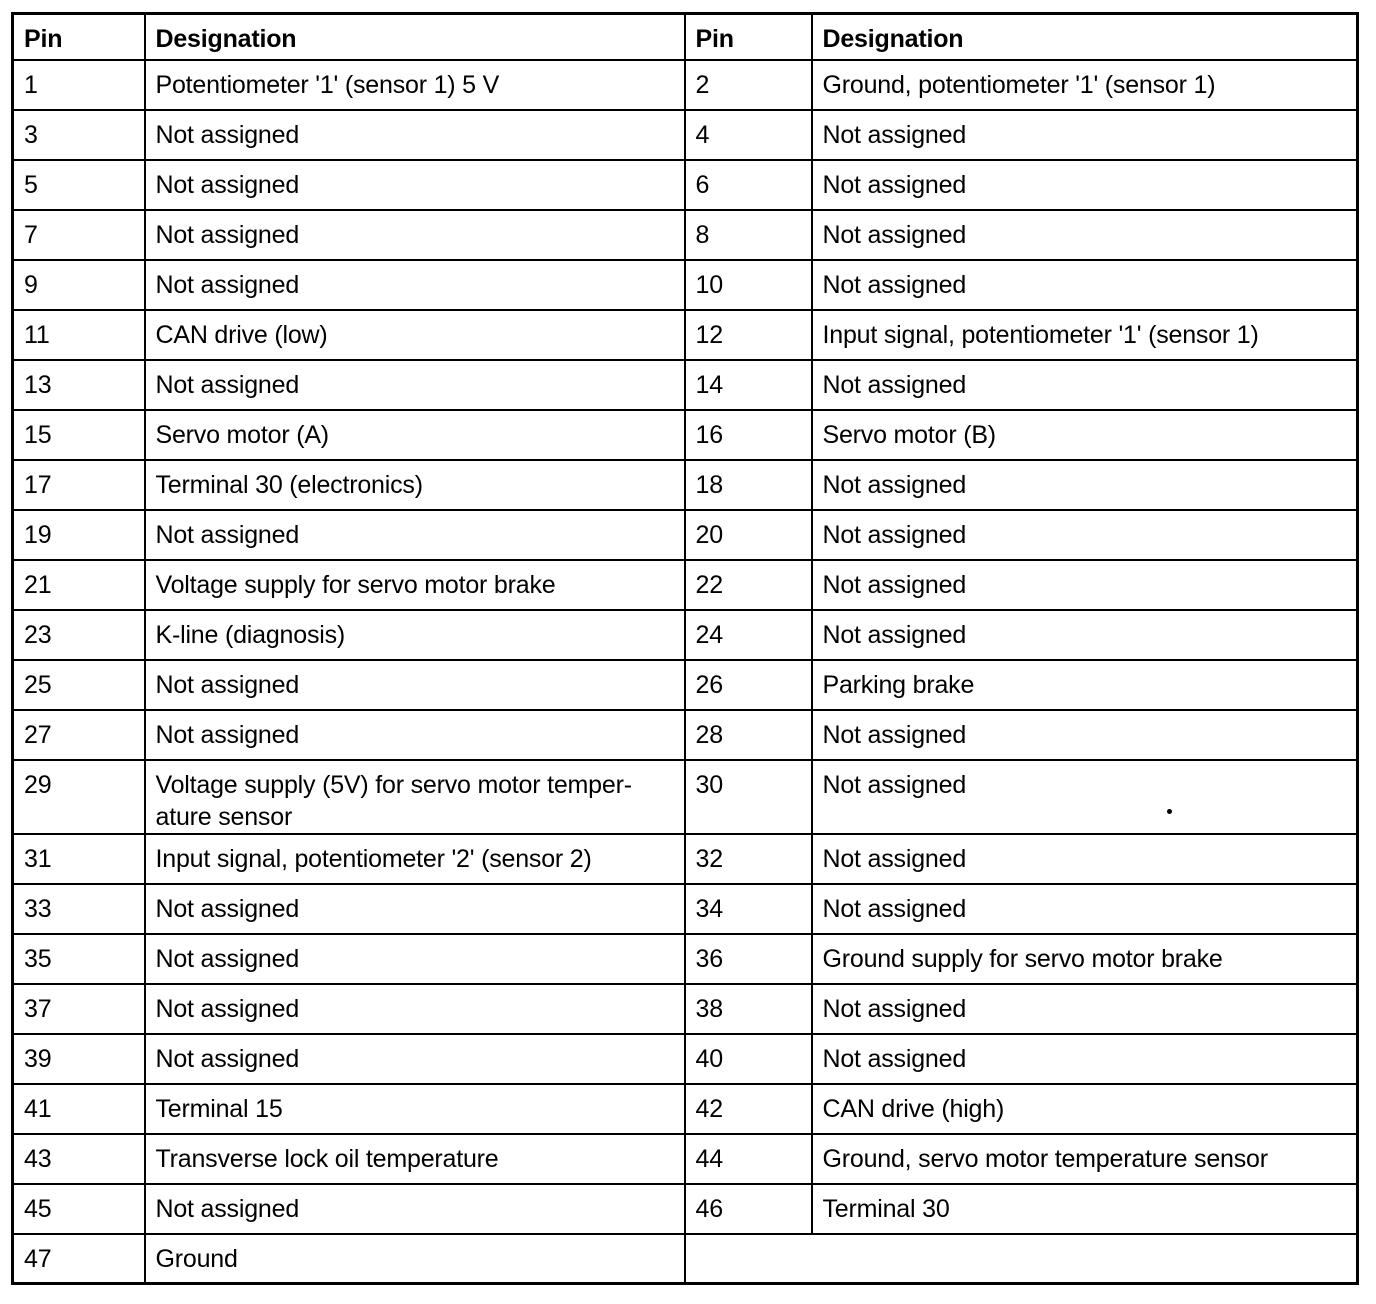  What do you see at coordinates (38, 1058) in the screenshot?
I see `cell-text: 39` at bounding box center [38, 1058].